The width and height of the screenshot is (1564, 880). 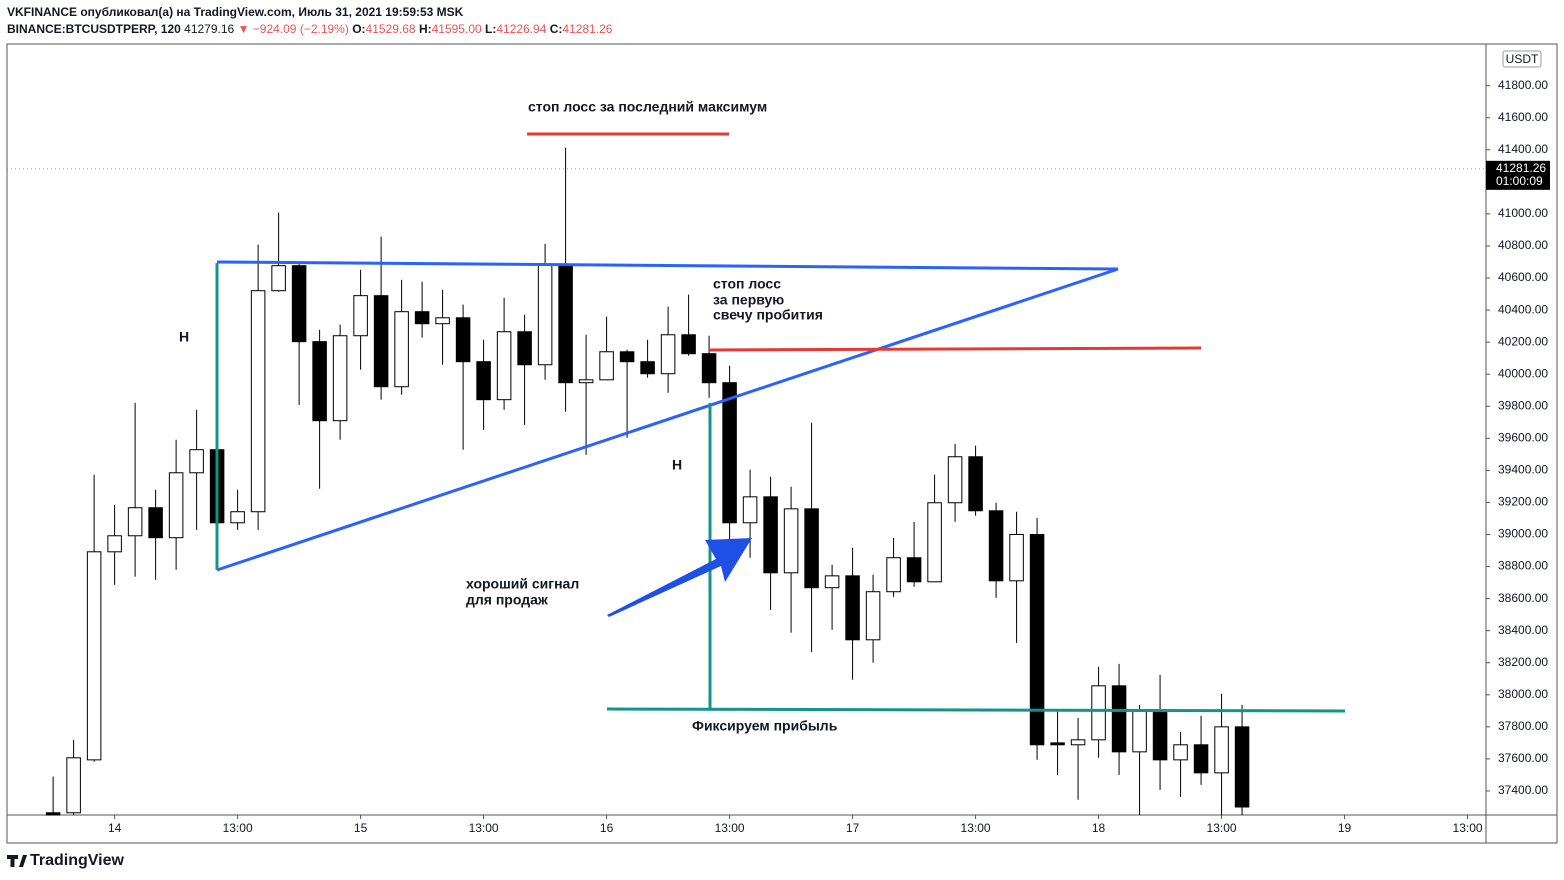 What do you see at coordinates (1523, 470) in the screenshot?
I see `y-tick-label: 39400.00` at bounding box center [1523, 470].